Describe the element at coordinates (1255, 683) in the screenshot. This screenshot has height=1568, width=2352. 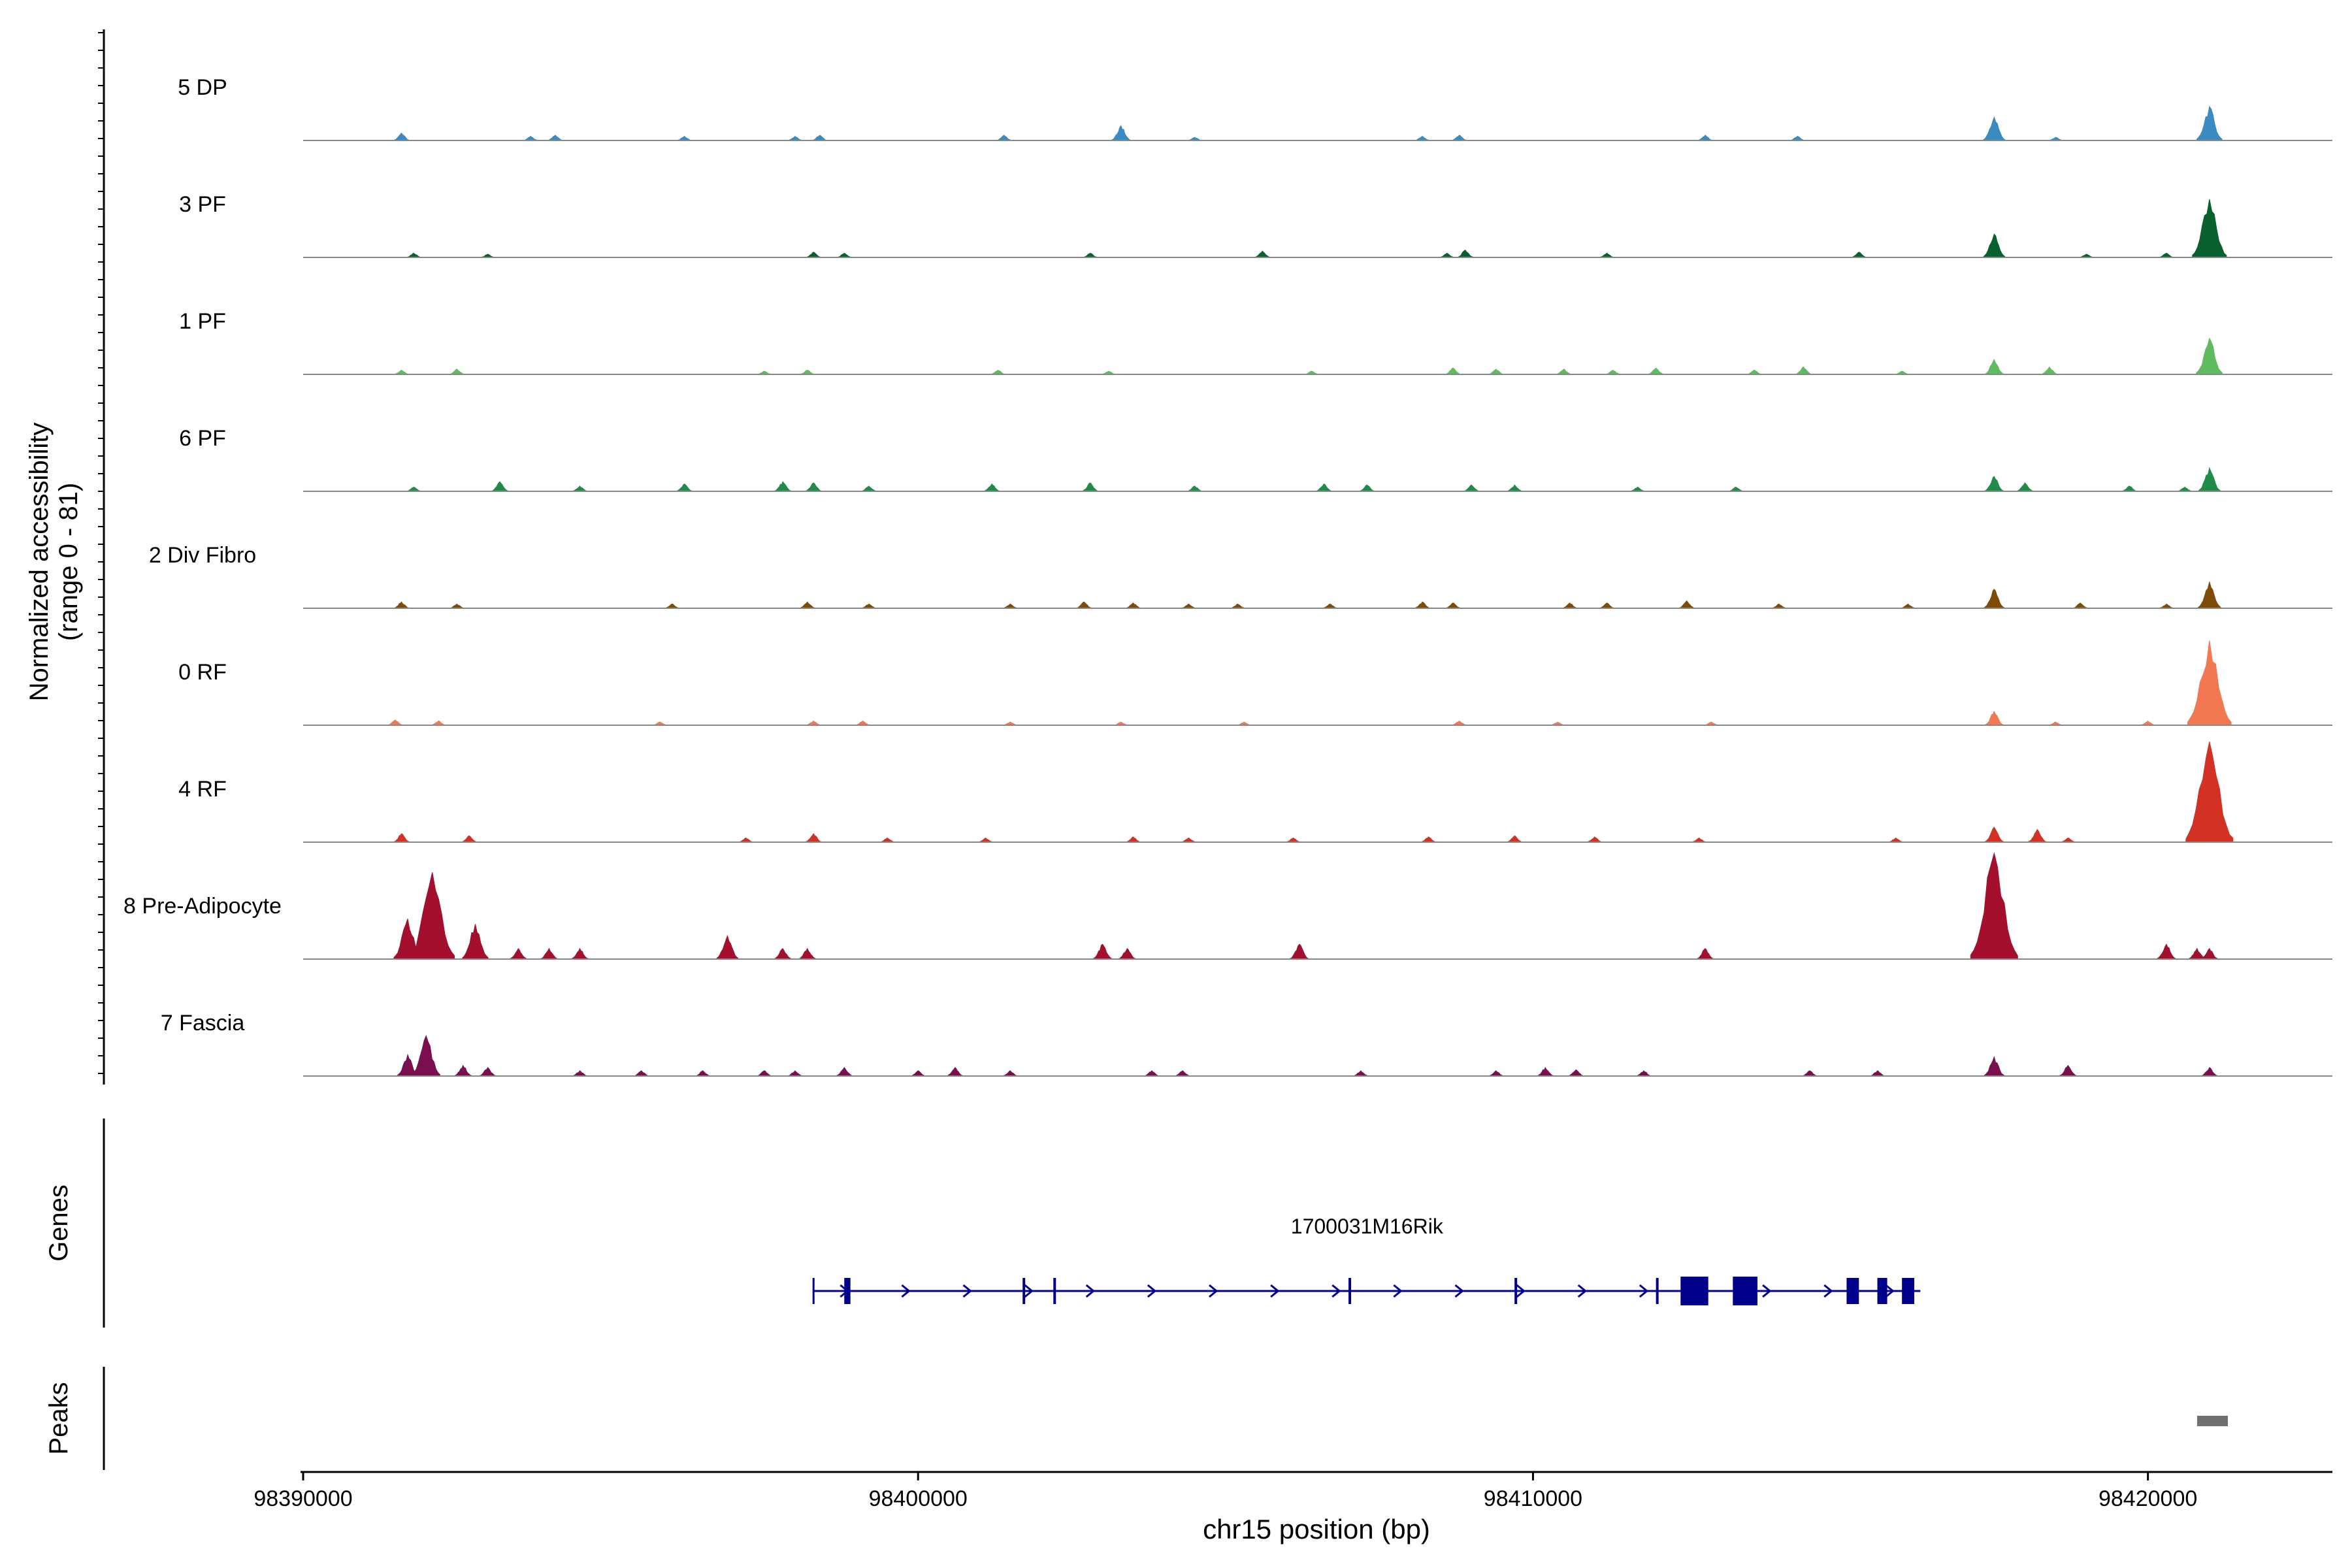
I see `track-0-rf: 0 RF` at that location.